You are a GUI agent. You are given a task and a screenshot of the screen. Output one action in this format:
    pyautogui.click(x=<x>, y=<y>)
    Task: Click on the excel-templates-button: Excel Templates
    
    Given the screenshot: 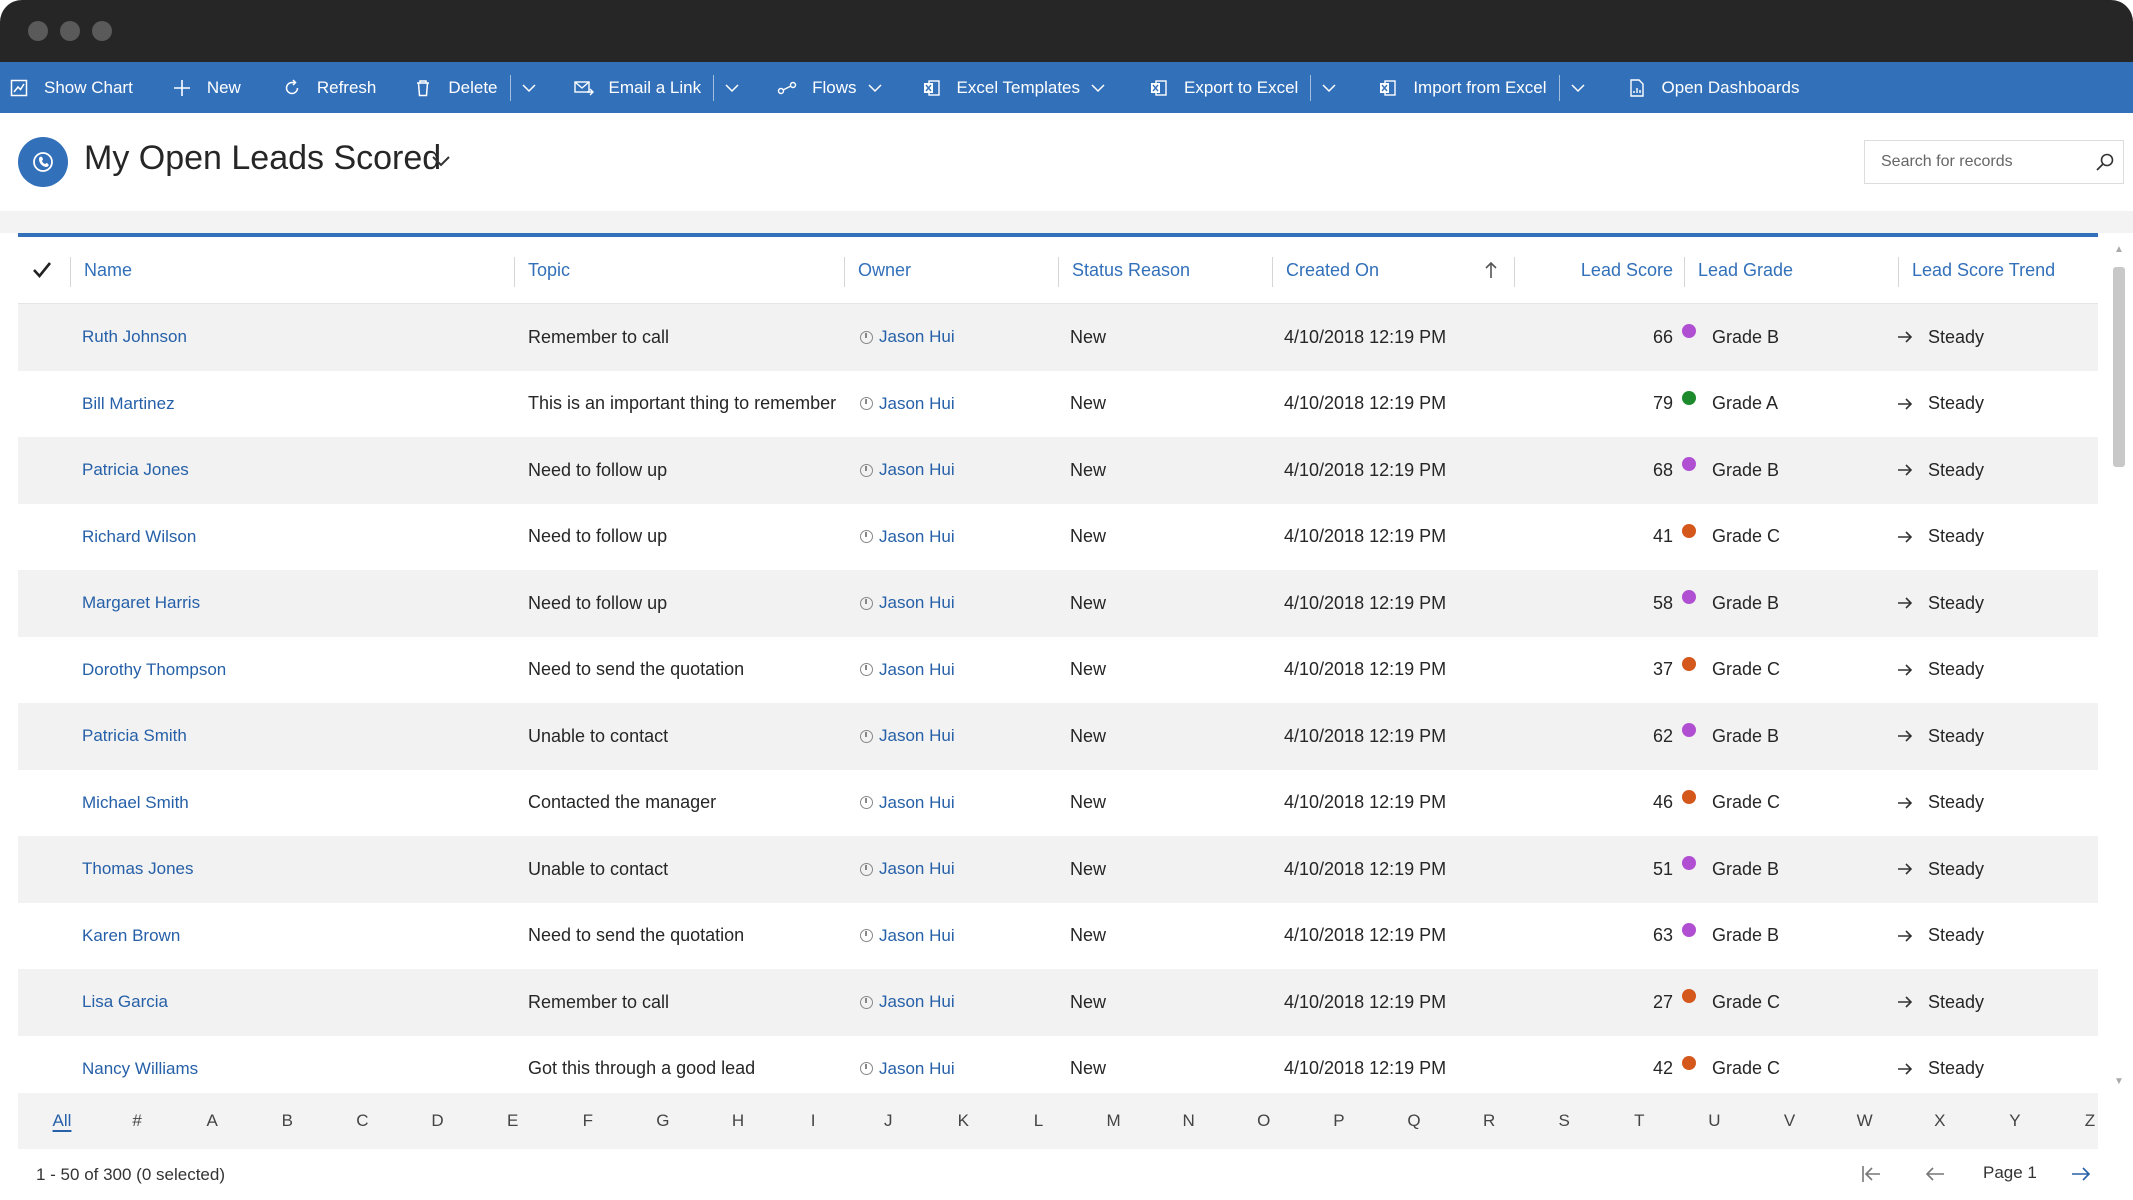 What is the action you would take?
    pyautogui.click(x=1013, y=87)
    